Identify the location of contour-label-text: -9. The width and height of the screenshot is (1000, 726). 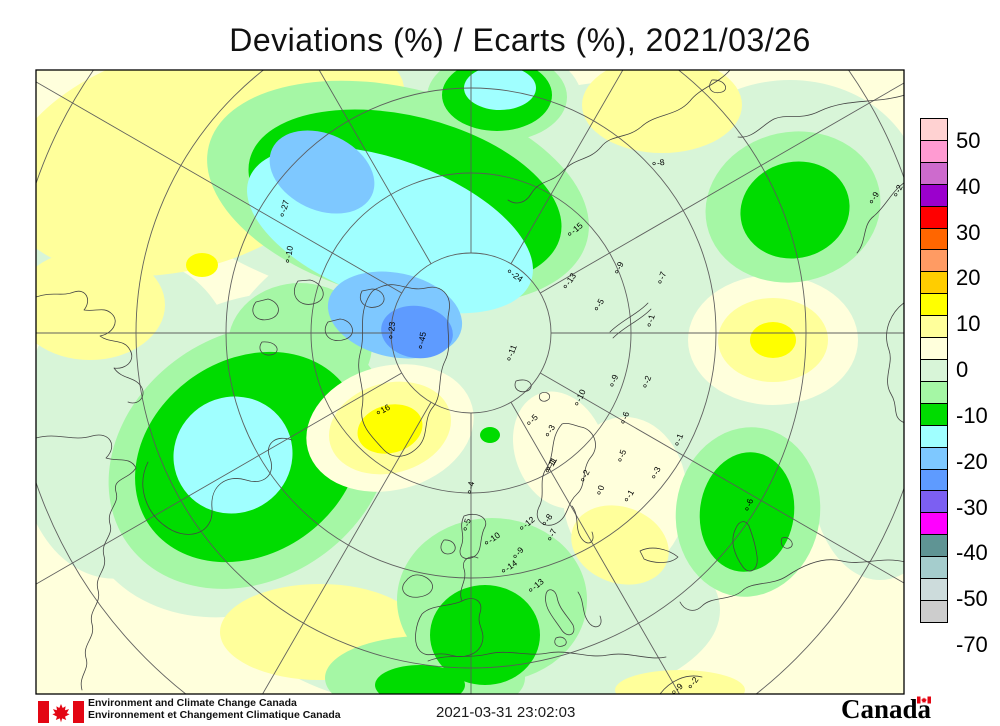
(614, 378).